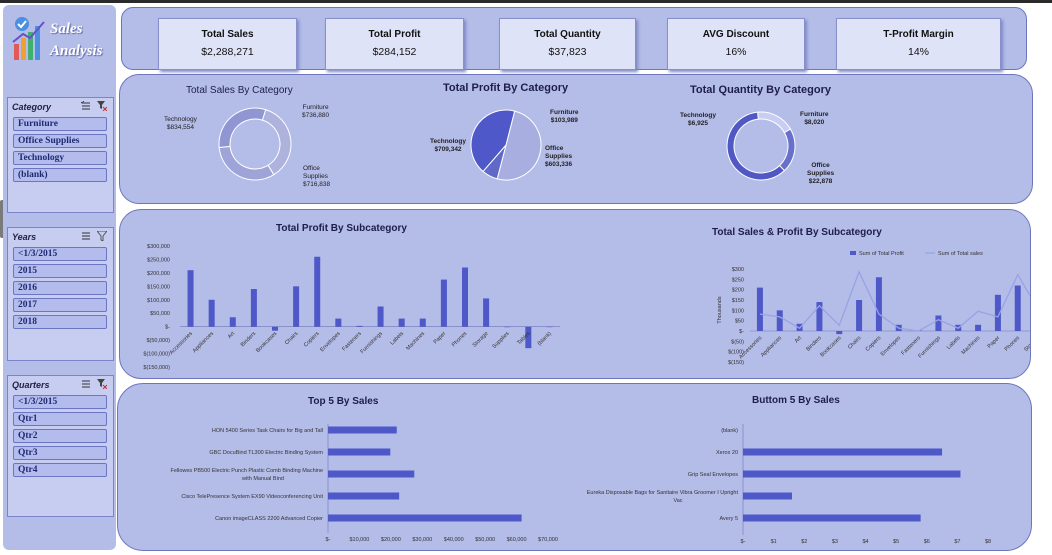 Image resolution: width=1052 pixels, height=555 pixels. What do you see at coordinates (448, 145) in the screenshot?
I see `profit-technology-label: Technology $709,342` at bounding box center [448, 145].